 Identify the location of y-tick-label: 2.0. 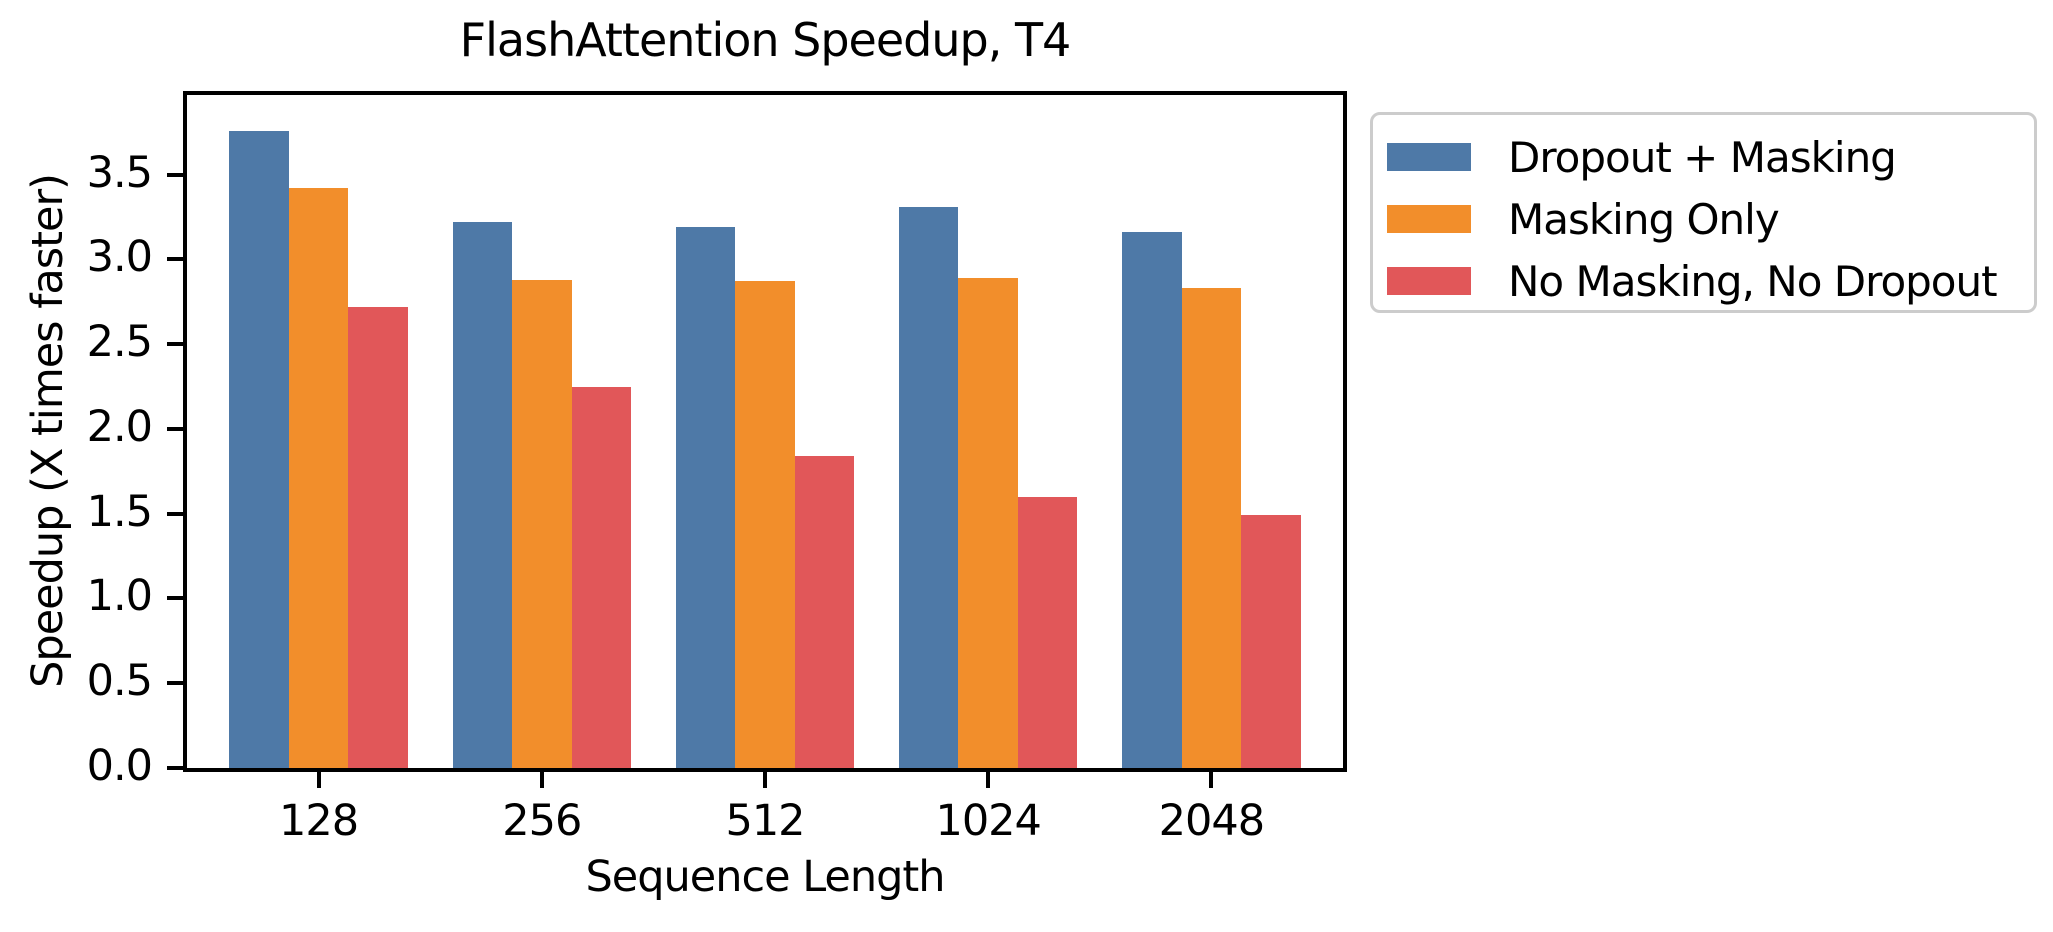
(119, 426).